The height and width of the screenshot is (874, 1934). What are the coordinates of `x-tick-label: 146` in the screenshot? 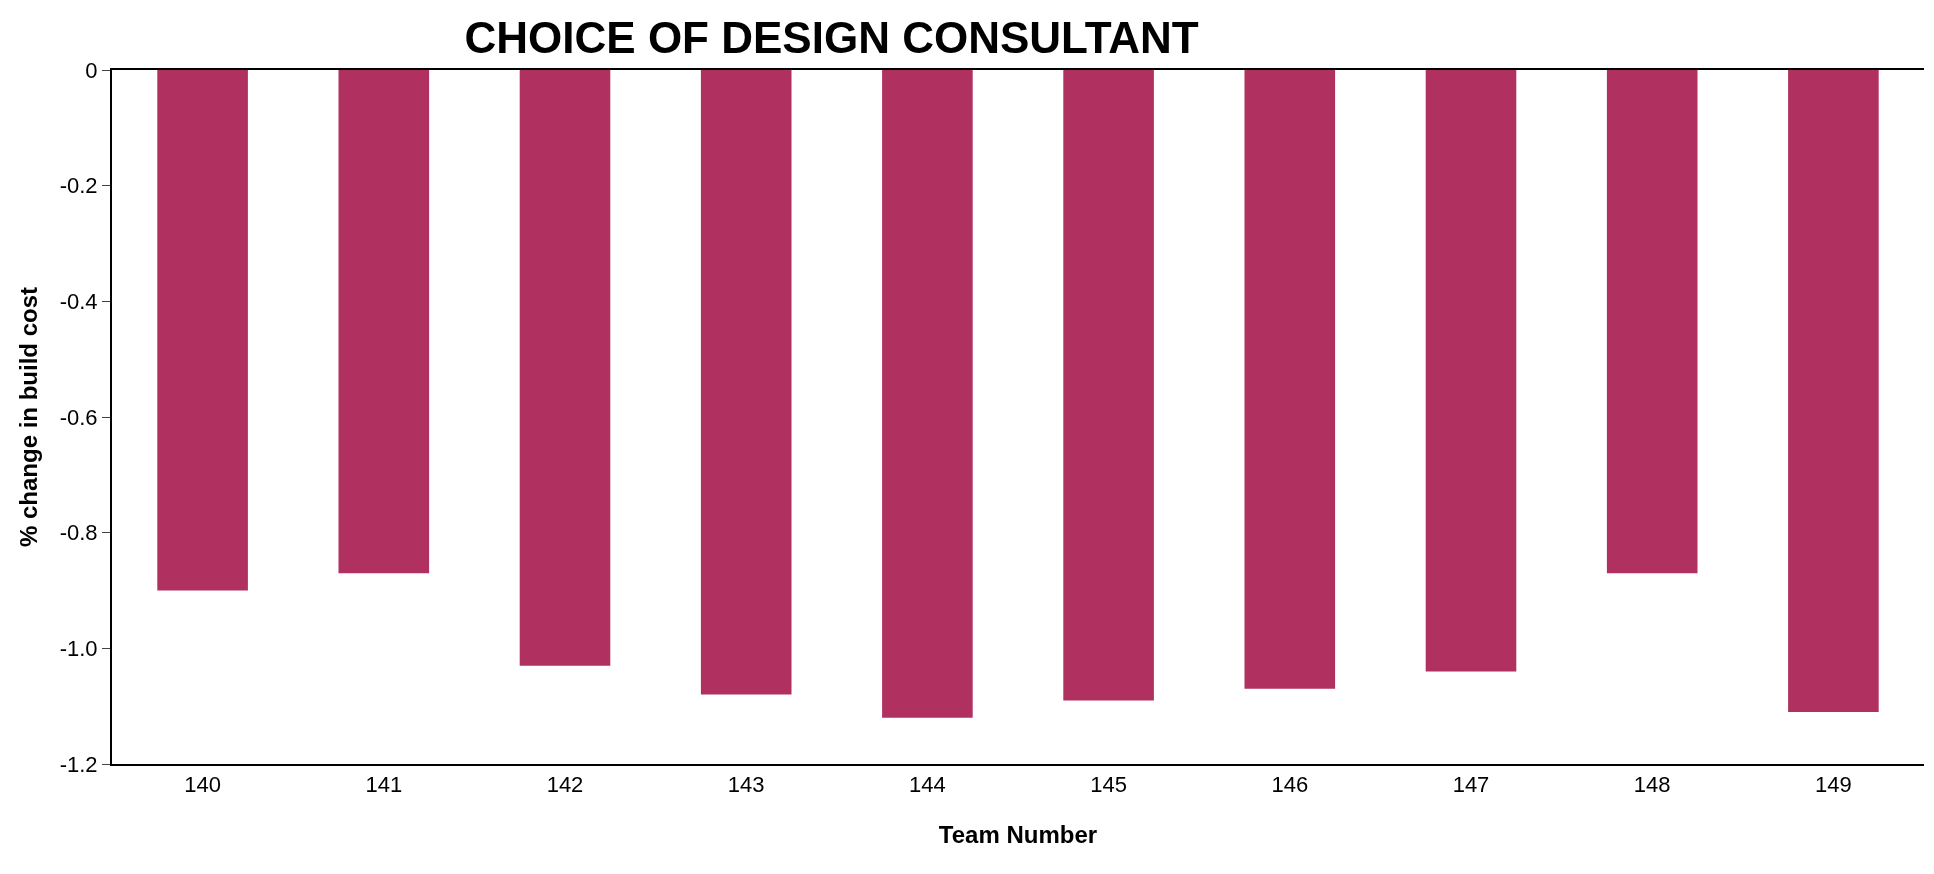 It's located at (1290, 785).